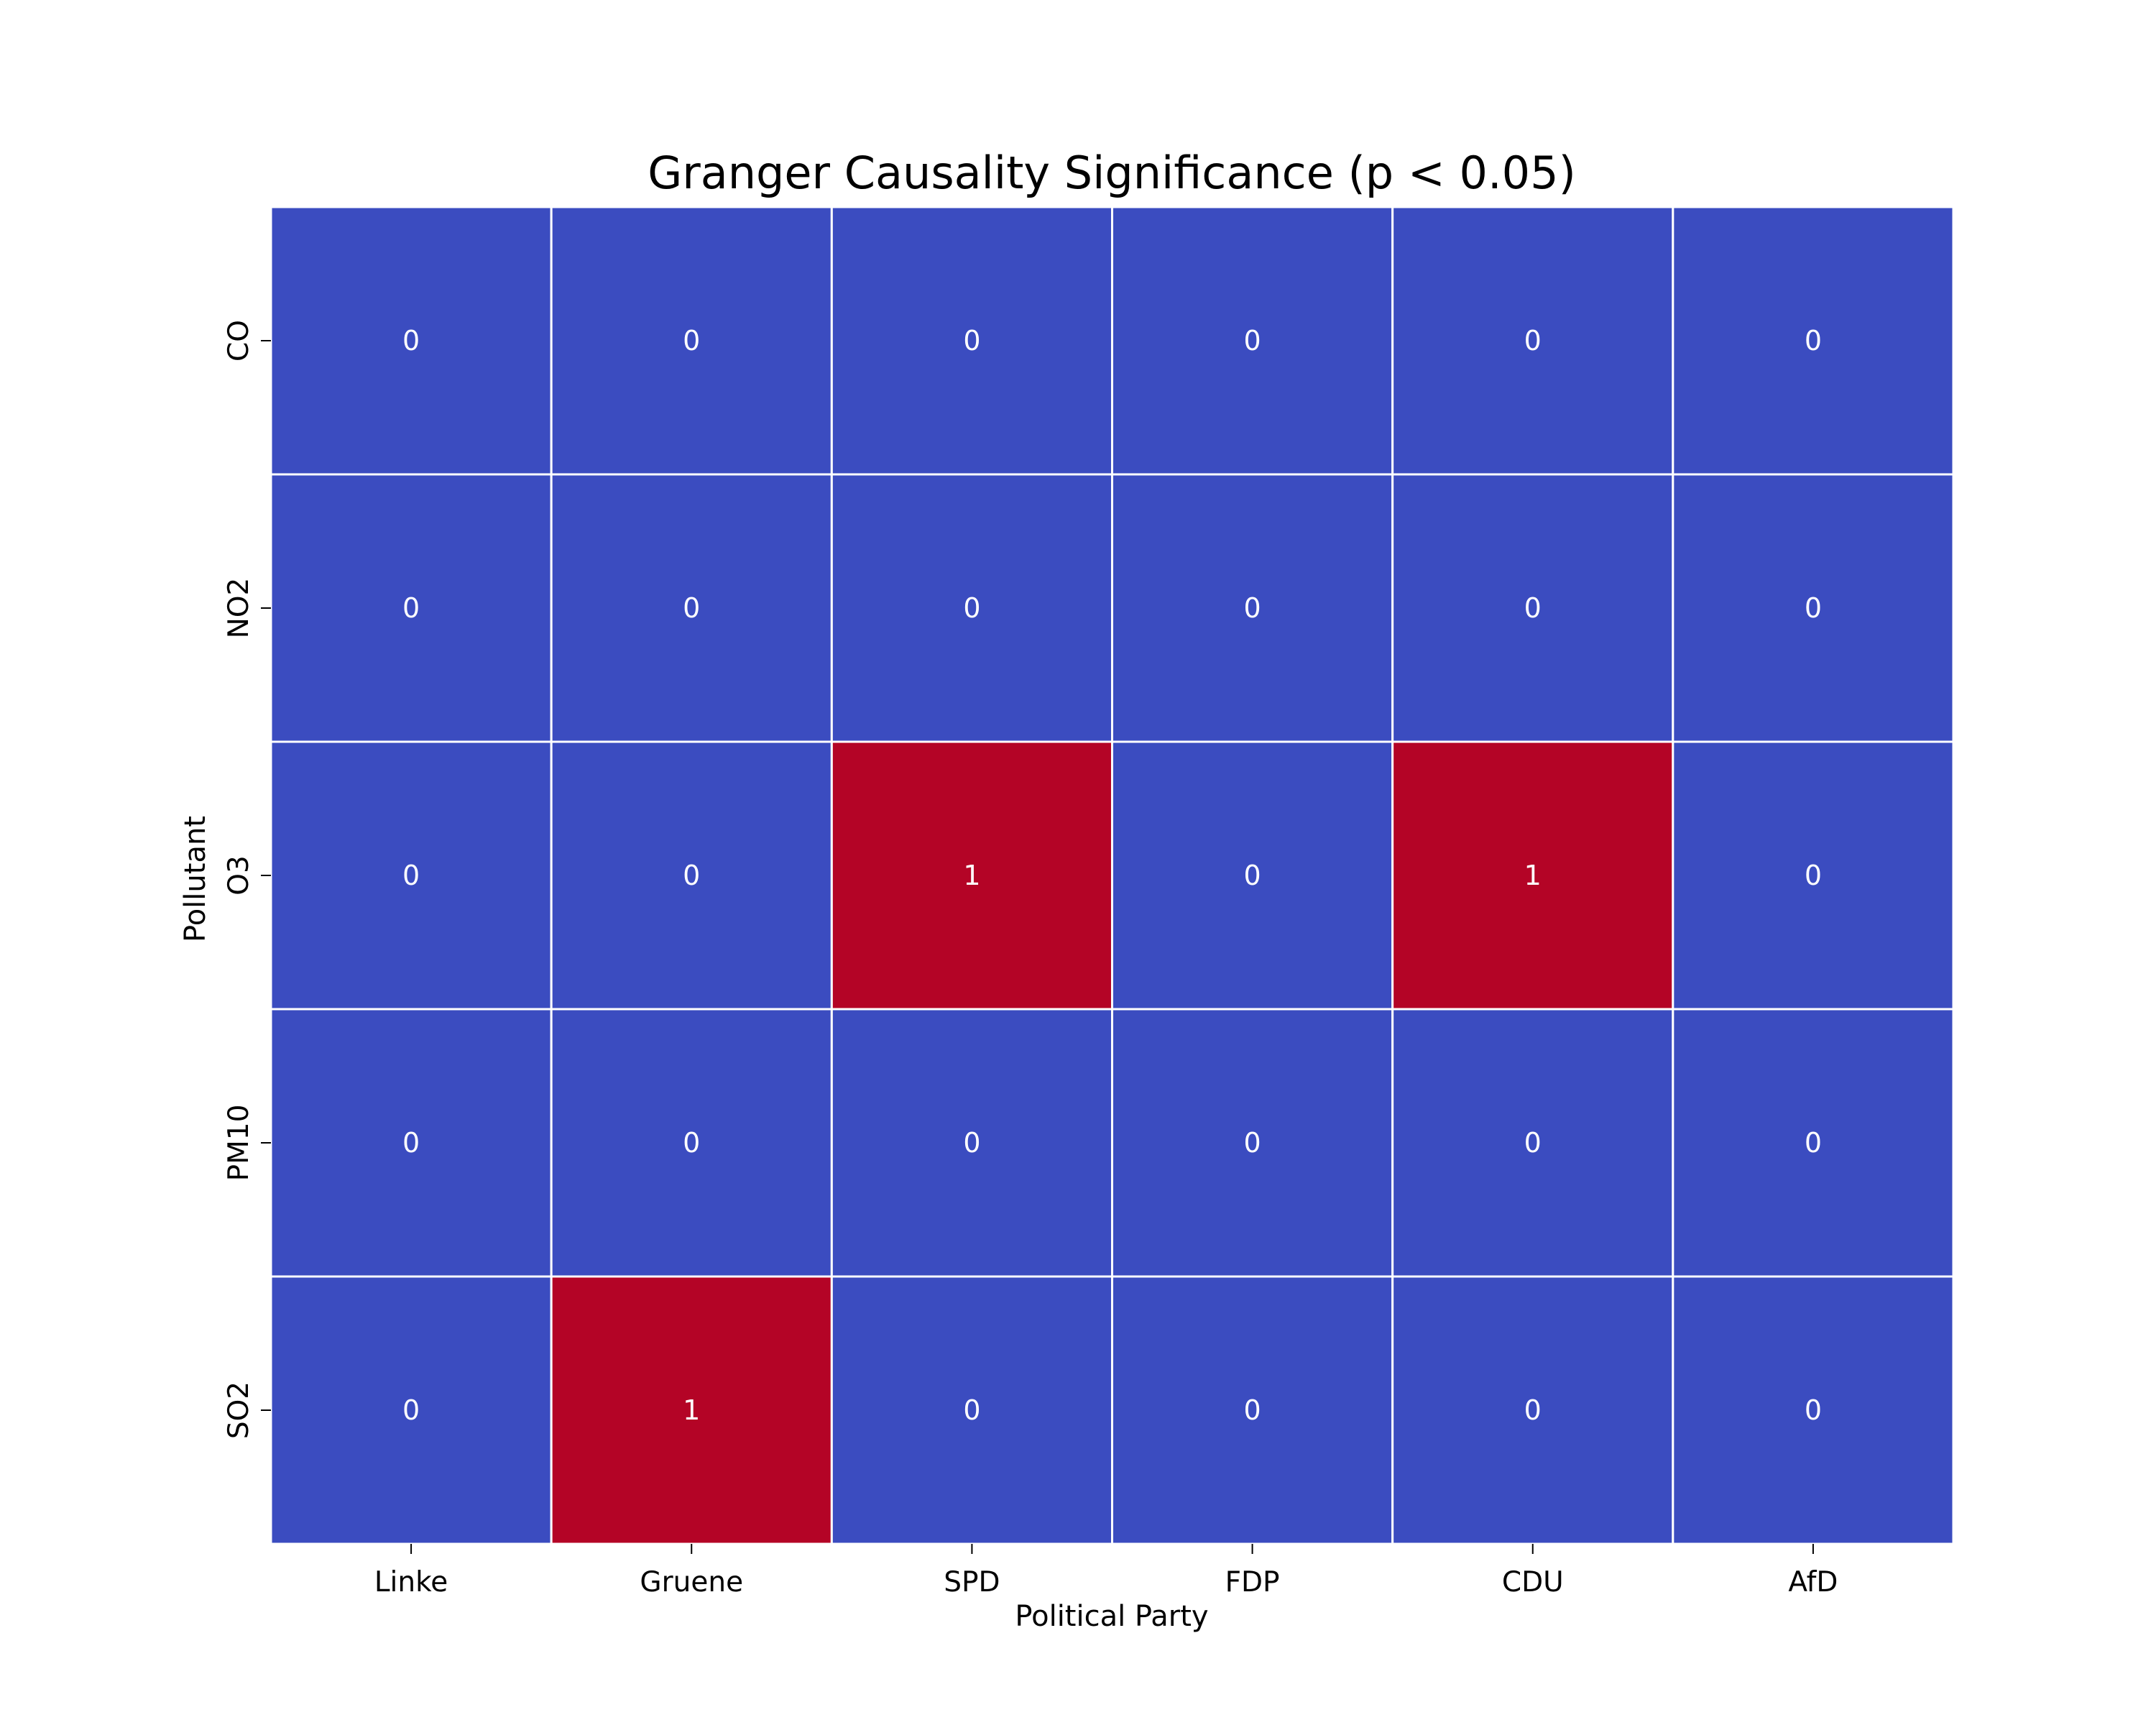  Describe the element at coordinates (972, 1582) in the screenshot. I see `x-tick-label: SPD` at that location.